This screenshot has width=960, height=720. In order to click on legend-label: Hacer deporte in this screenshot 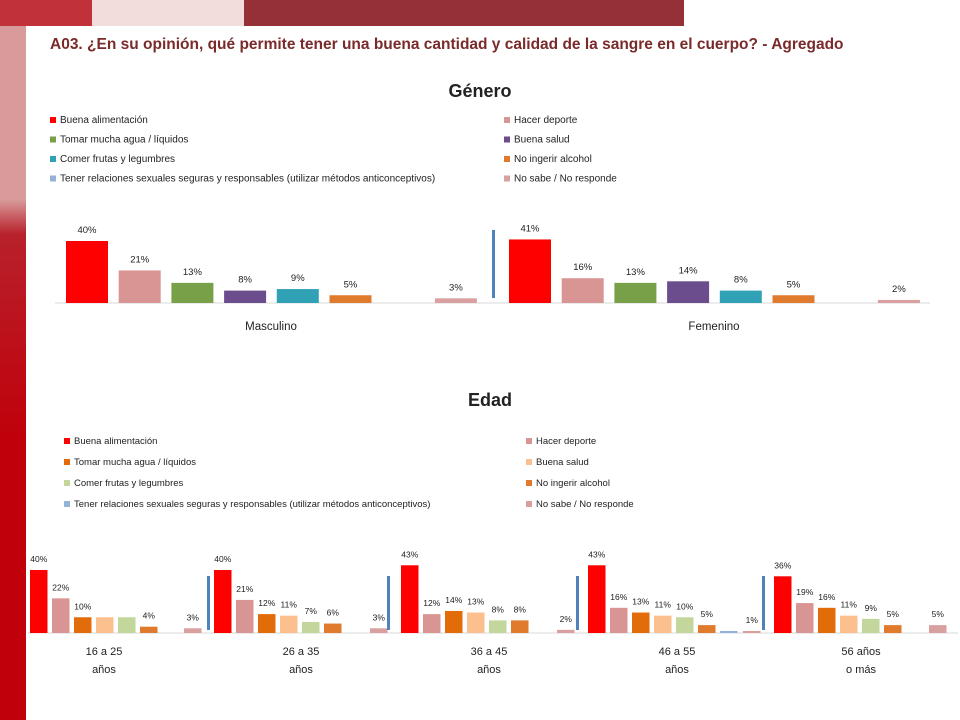, I will do `click(566, 441)`.